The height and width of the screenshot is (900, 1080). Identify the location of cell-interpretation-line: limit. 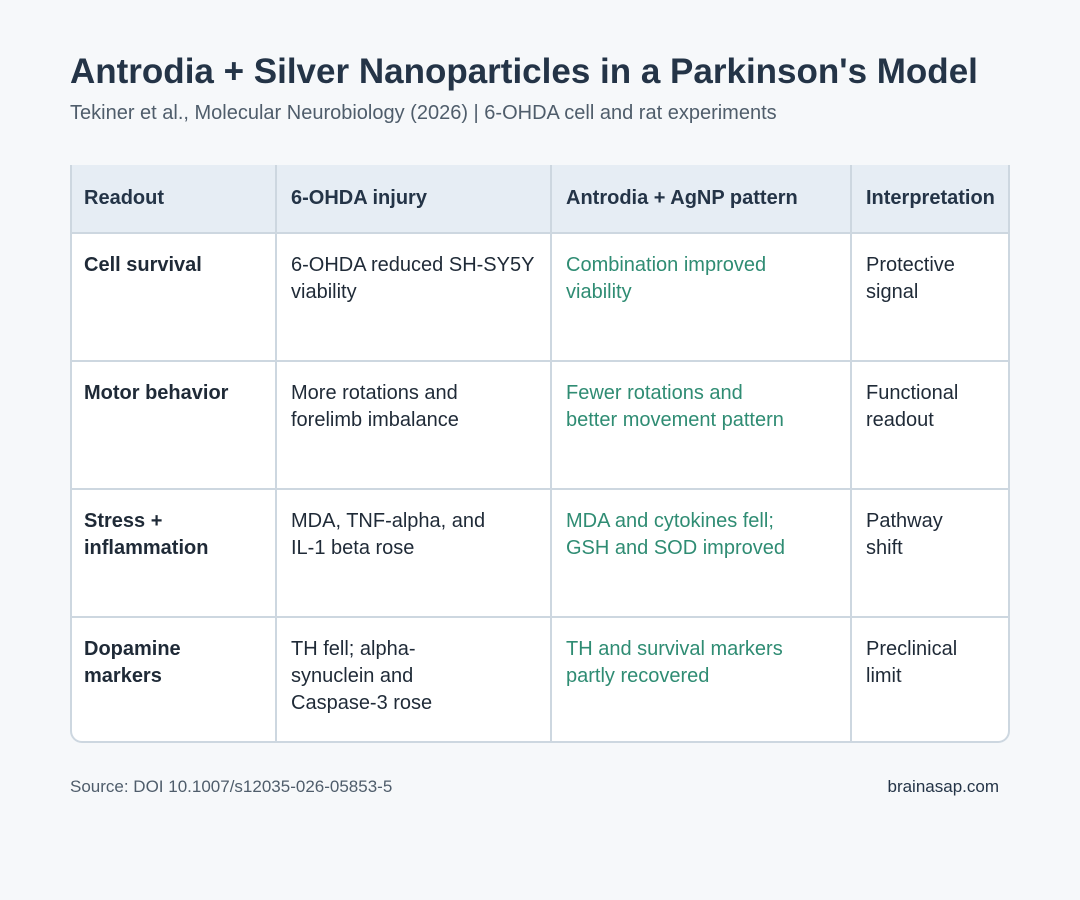
(884, 676).